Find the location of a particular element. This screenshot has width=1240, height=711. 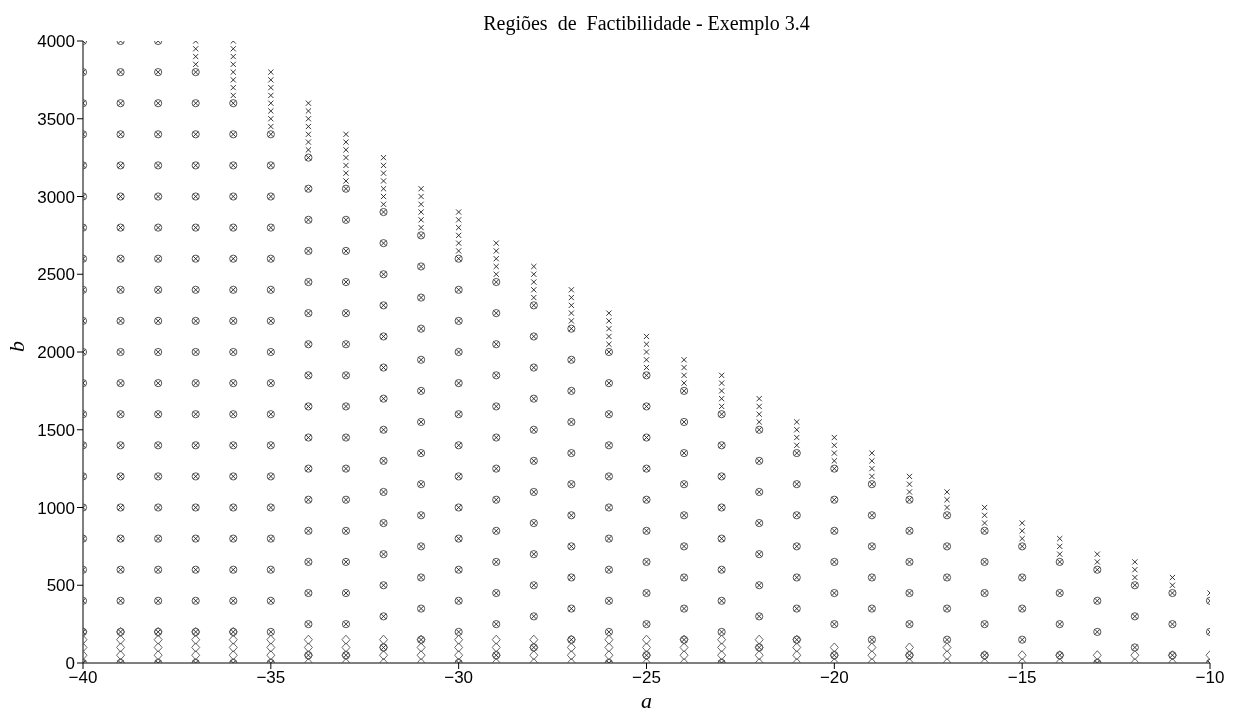

y-tick-label: 2000 is located at coordinates (56, 353).